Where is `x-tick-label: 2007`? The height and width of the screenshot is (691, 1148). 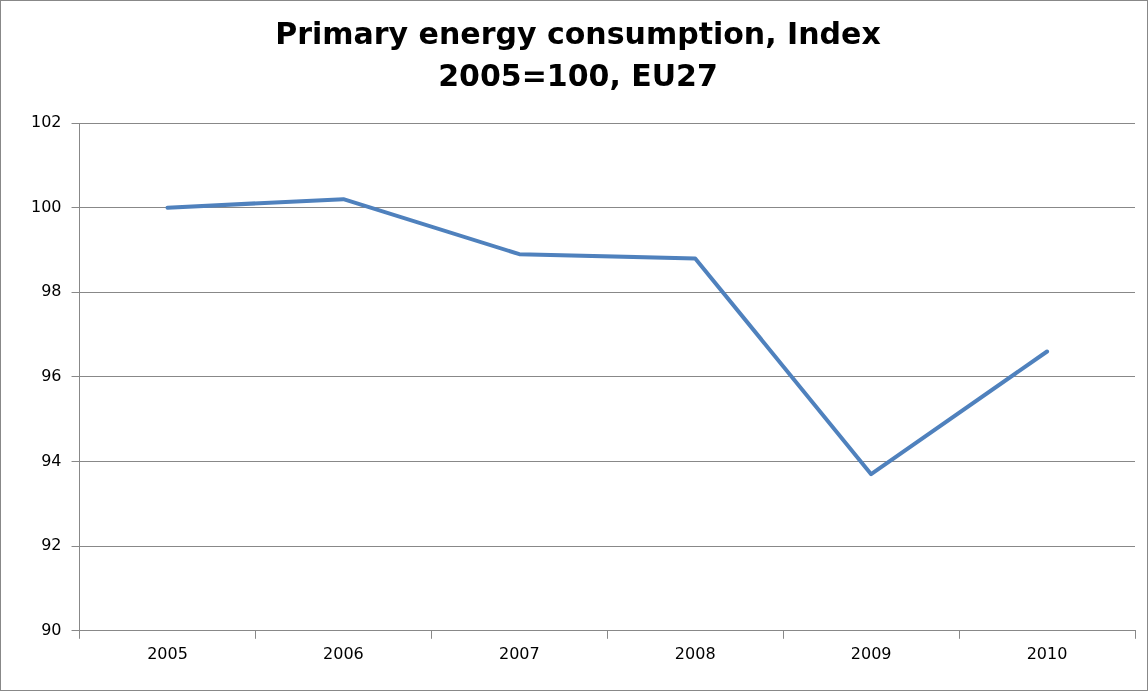 x-tick-label: 2007 is located at coordinates (519, 653).